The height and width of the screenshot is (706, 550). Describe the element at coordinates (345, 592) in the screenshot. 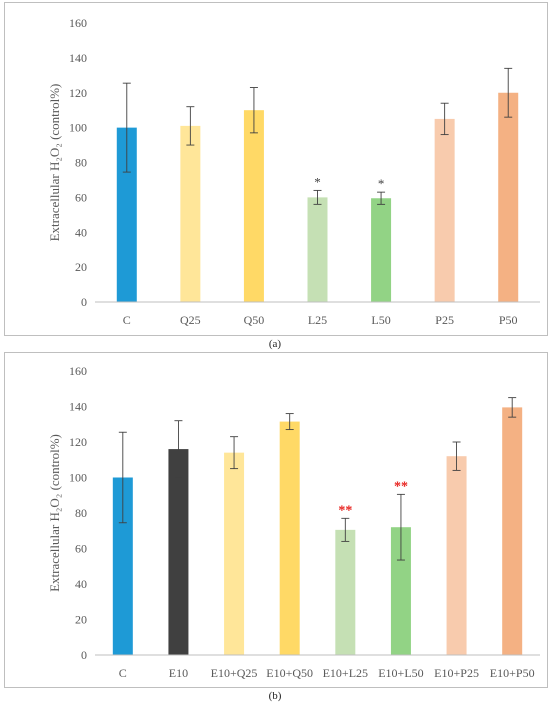

I see `bar-e10-l25` at that location.